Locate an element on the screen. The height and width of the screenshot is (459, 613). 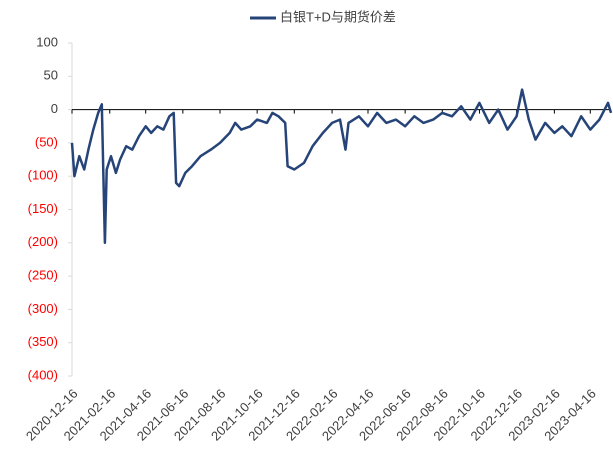
y-tick-label: (50) is located at coordinates (46, 141).